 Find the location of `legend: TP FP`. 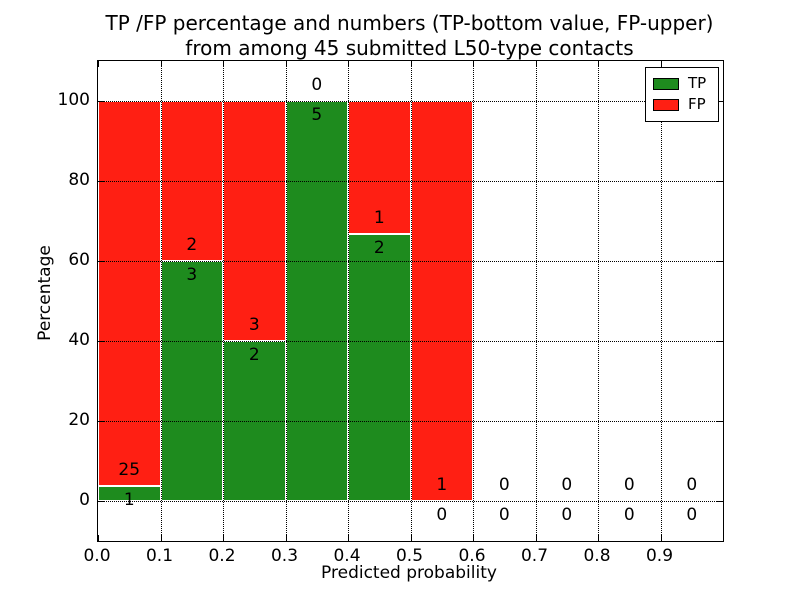

legend: TP FP is located at coordinates (682, 94).